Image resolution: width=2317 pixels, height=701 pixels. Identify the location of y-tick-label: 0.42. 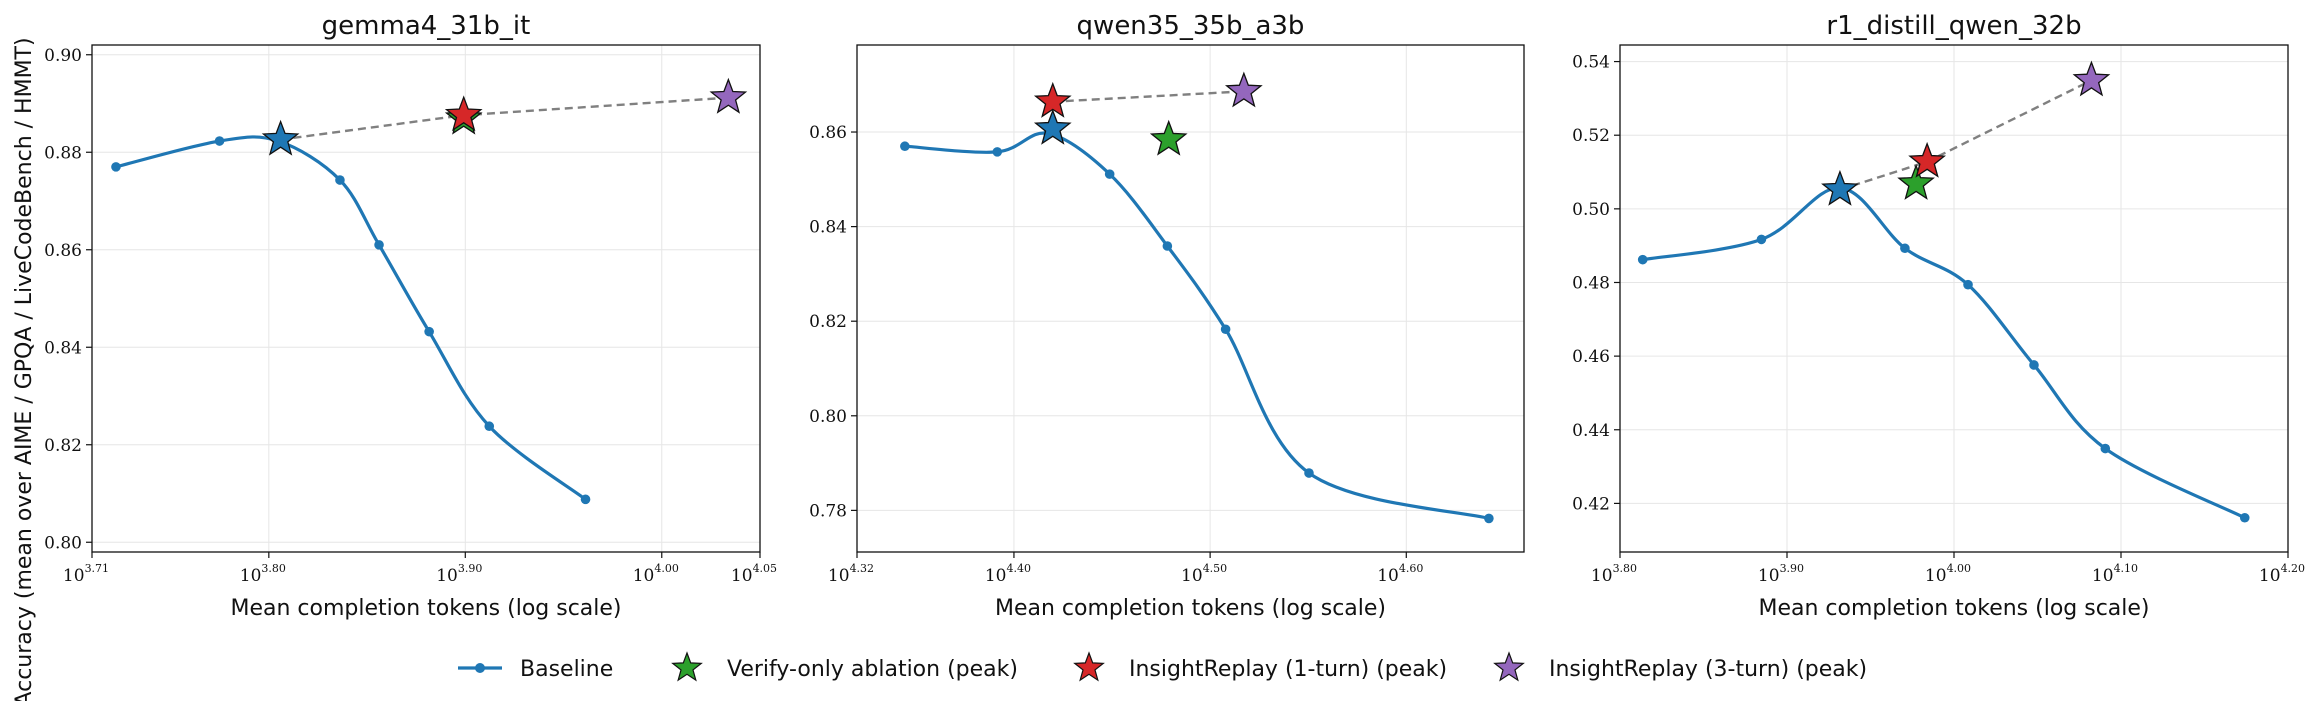
(1591, 504).